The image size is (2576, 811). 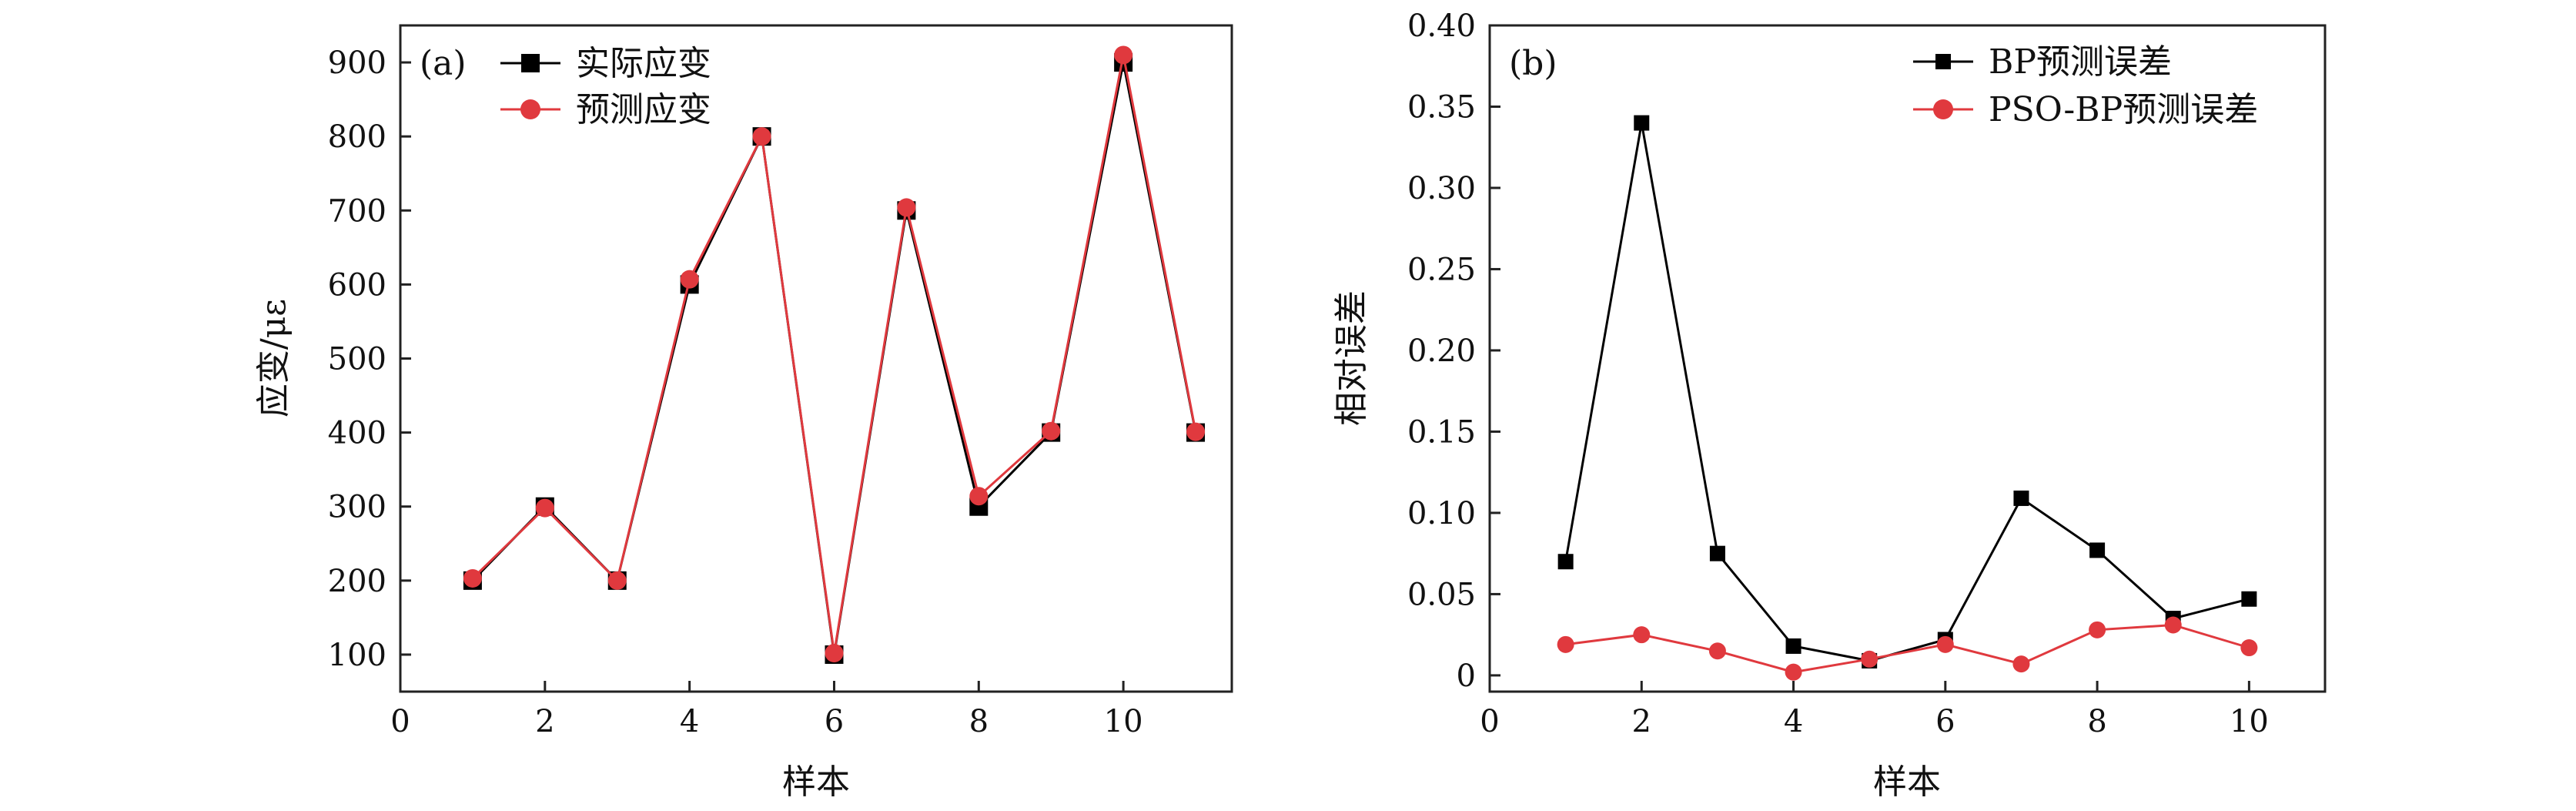 What do you see at coordinates (1442, 351) in the screenshot?
I see `y-tick-label-b-4: 0.20` at bounding box center [1442, 351].